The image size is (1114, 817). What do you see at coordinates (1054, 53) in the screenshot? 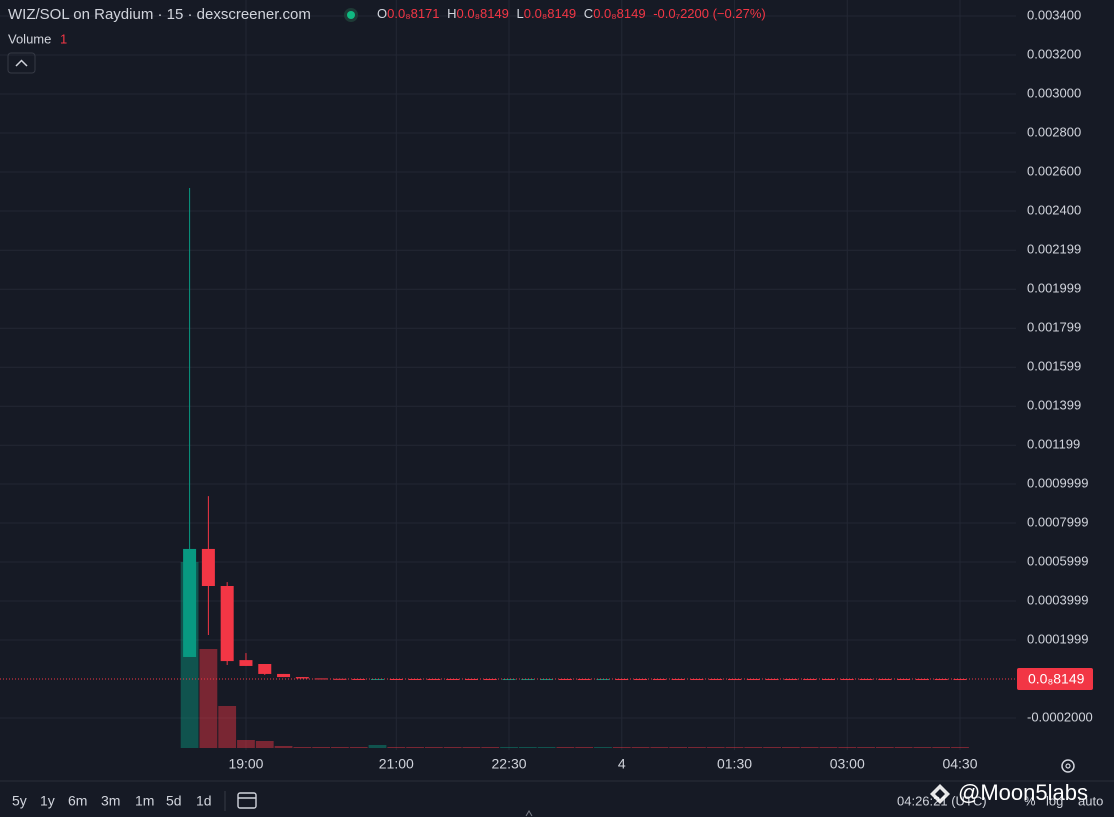
I see `y-tick-label: 0.003200` at bounding box center [1054, 53].